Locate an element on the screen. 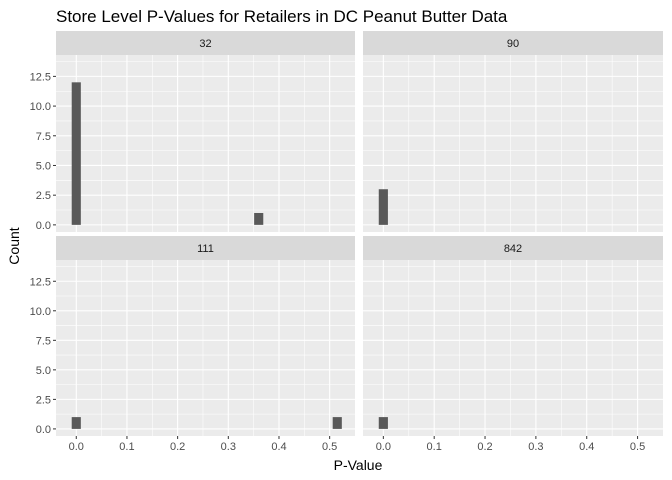  facet-strip-label: 842 is located at coordinates (513, 249).